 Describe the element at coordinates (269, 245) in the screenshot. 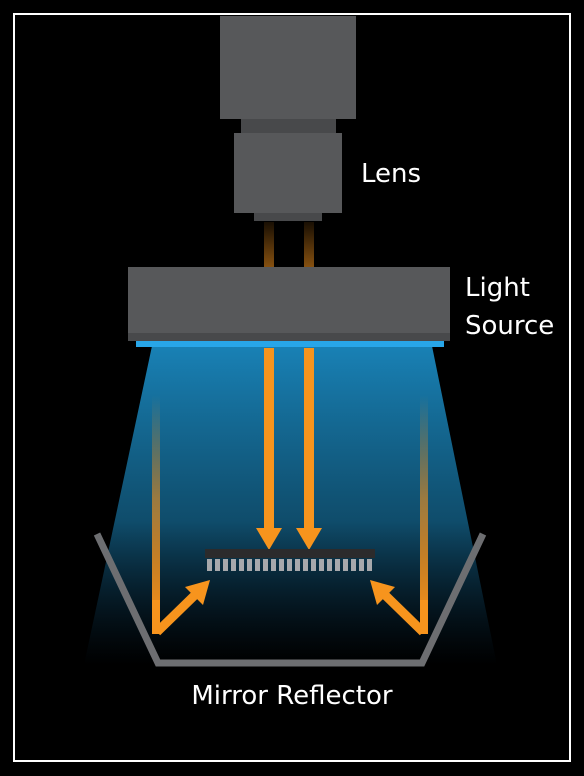

I see `lens-ray-left` at that location.